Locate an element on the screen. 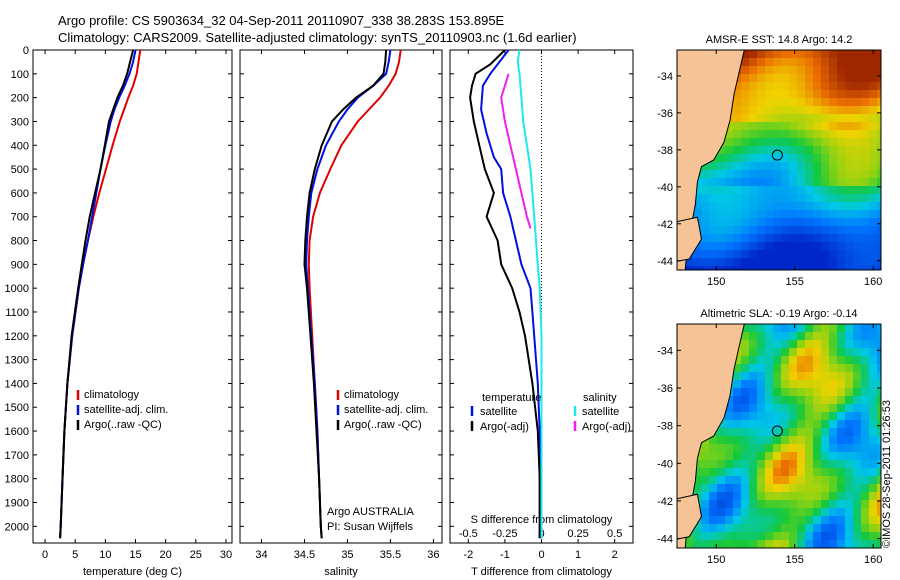  island is located at coordinates (690, 516).